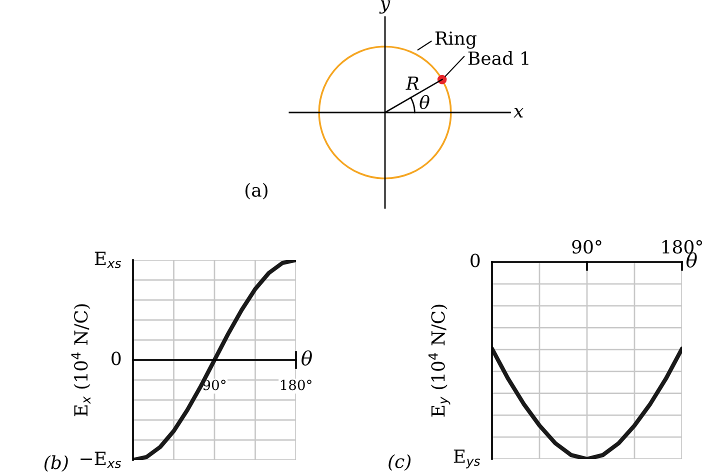  What do you see at coordinates (384, 7) in the screenshot?
I see `text: y` at bounding box center [384, 7].